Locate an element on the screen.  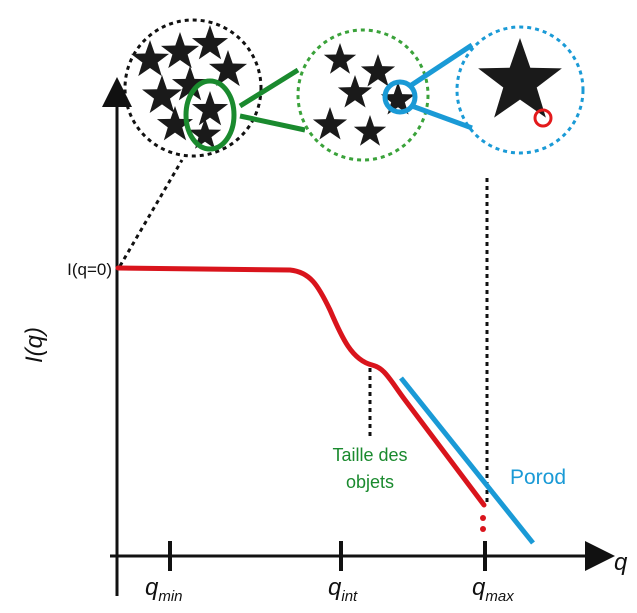
size-label: objets is located at coordinates (370, 482).